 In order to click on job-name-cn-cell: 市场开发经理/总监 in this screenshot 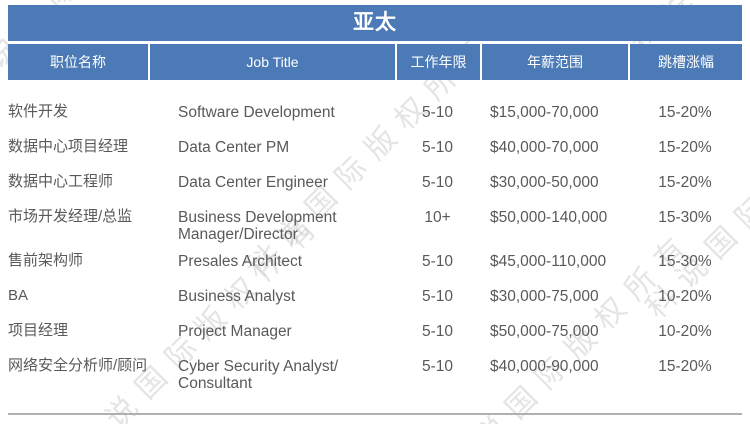, I will do `click(70, 216)`.